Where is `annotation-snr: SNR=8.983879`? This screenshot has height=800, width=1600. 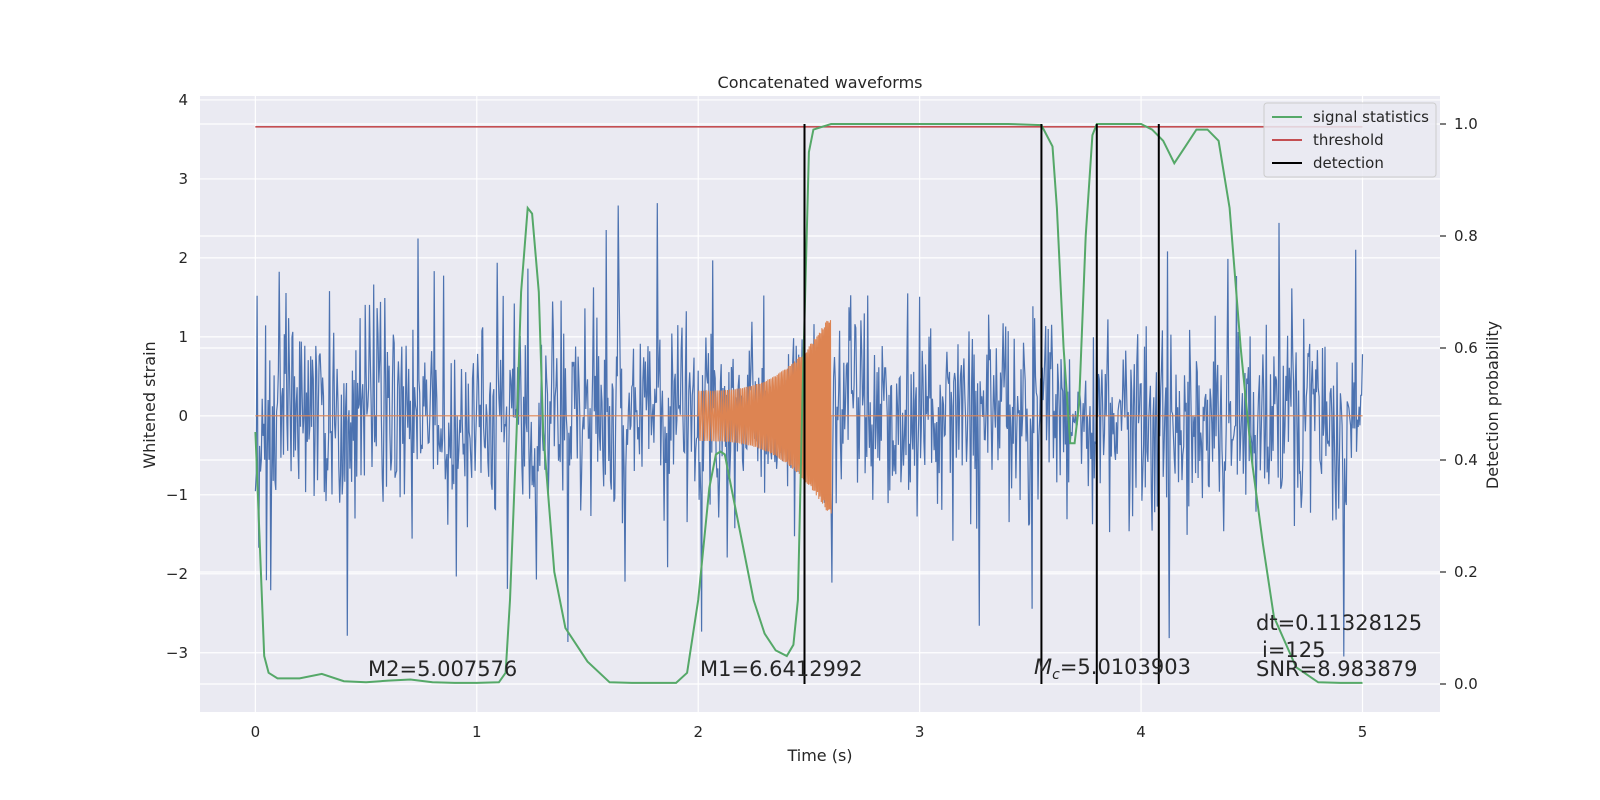 annotation-snr: SNR=8.983879 is located at coordinates (1336, 669).